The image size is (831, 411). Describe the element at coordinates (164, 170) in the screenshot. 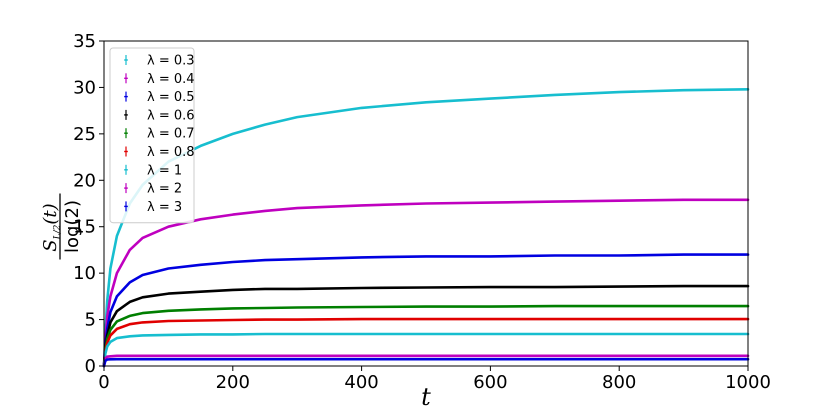

I see `legend-entry: λ = 1` at that location.